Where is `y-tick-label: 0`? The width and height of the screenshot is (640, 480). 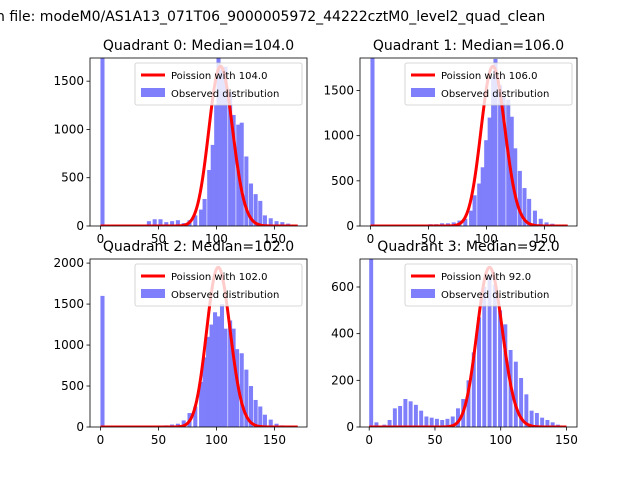 y-tick-label: 0 is located at coordinates (350, 226).